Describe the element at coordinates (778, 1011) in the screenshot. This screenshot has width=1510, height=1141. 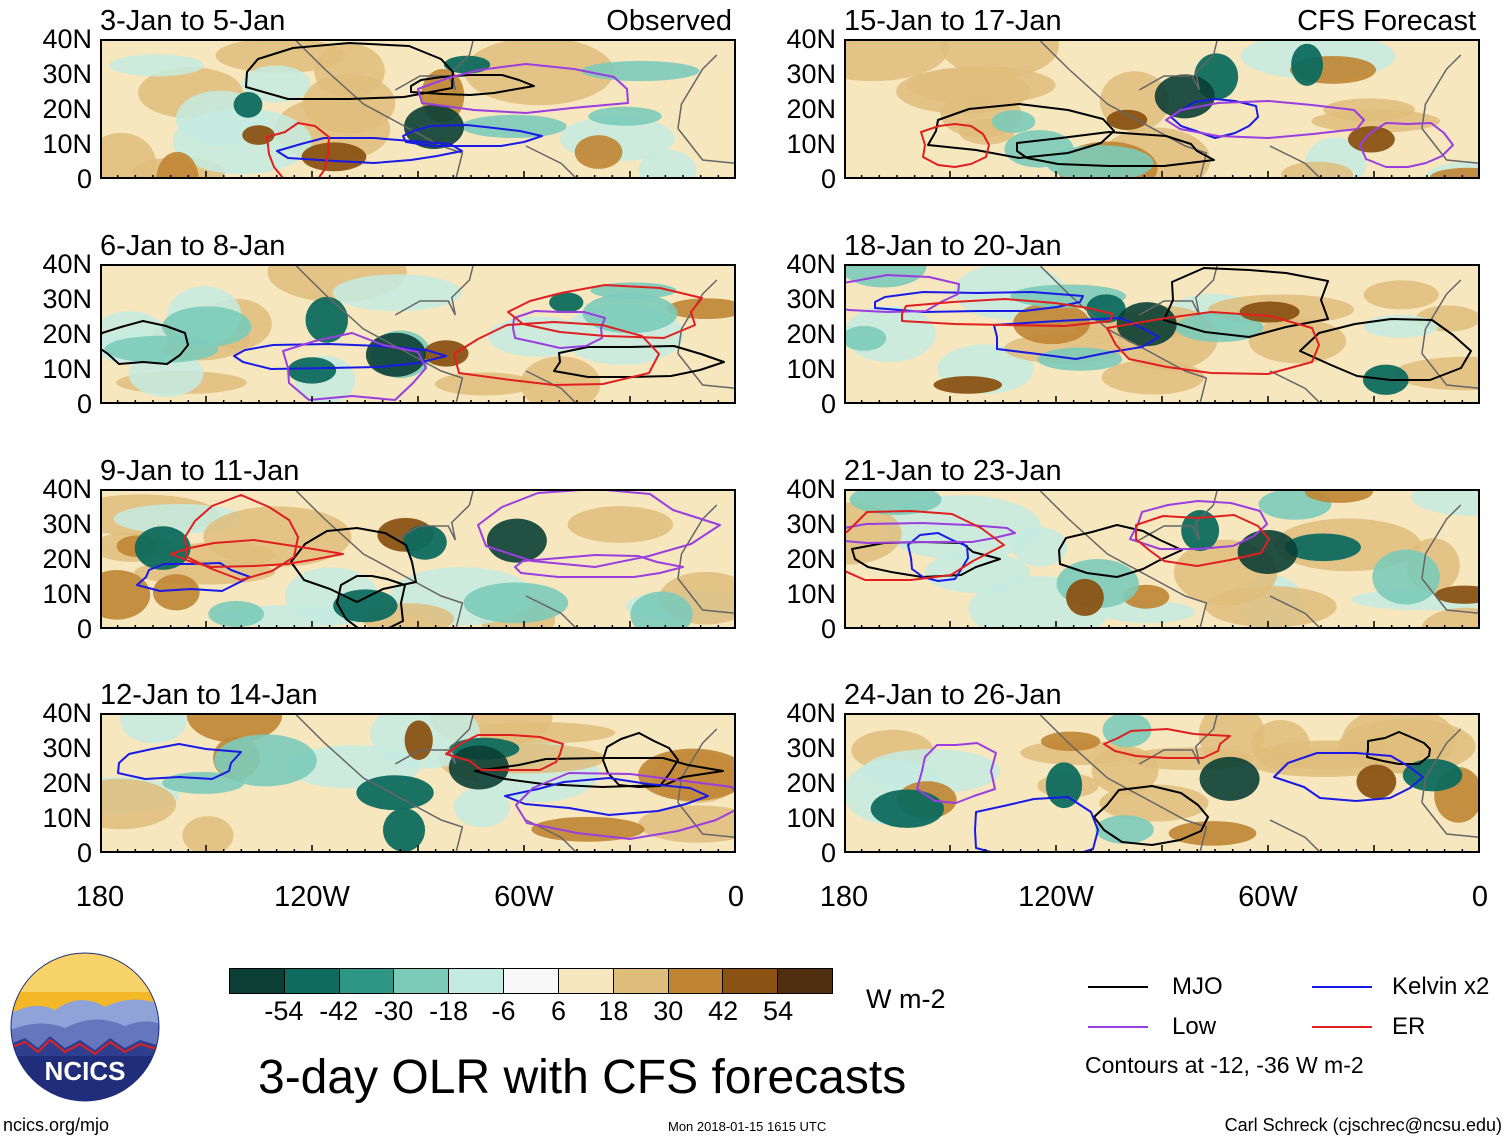
I see `colorbar-label: 54` at that location.